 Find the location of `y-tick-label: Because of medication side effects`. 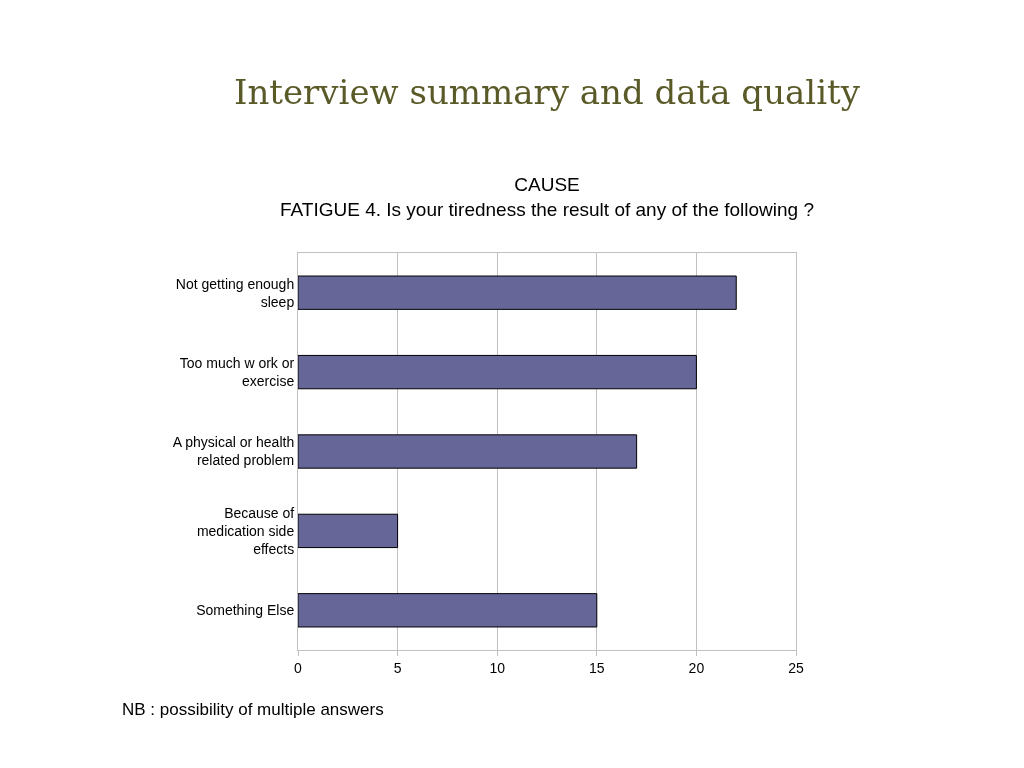

y-tick-label: Because of medication side effects is located at coordinates (245, 530).